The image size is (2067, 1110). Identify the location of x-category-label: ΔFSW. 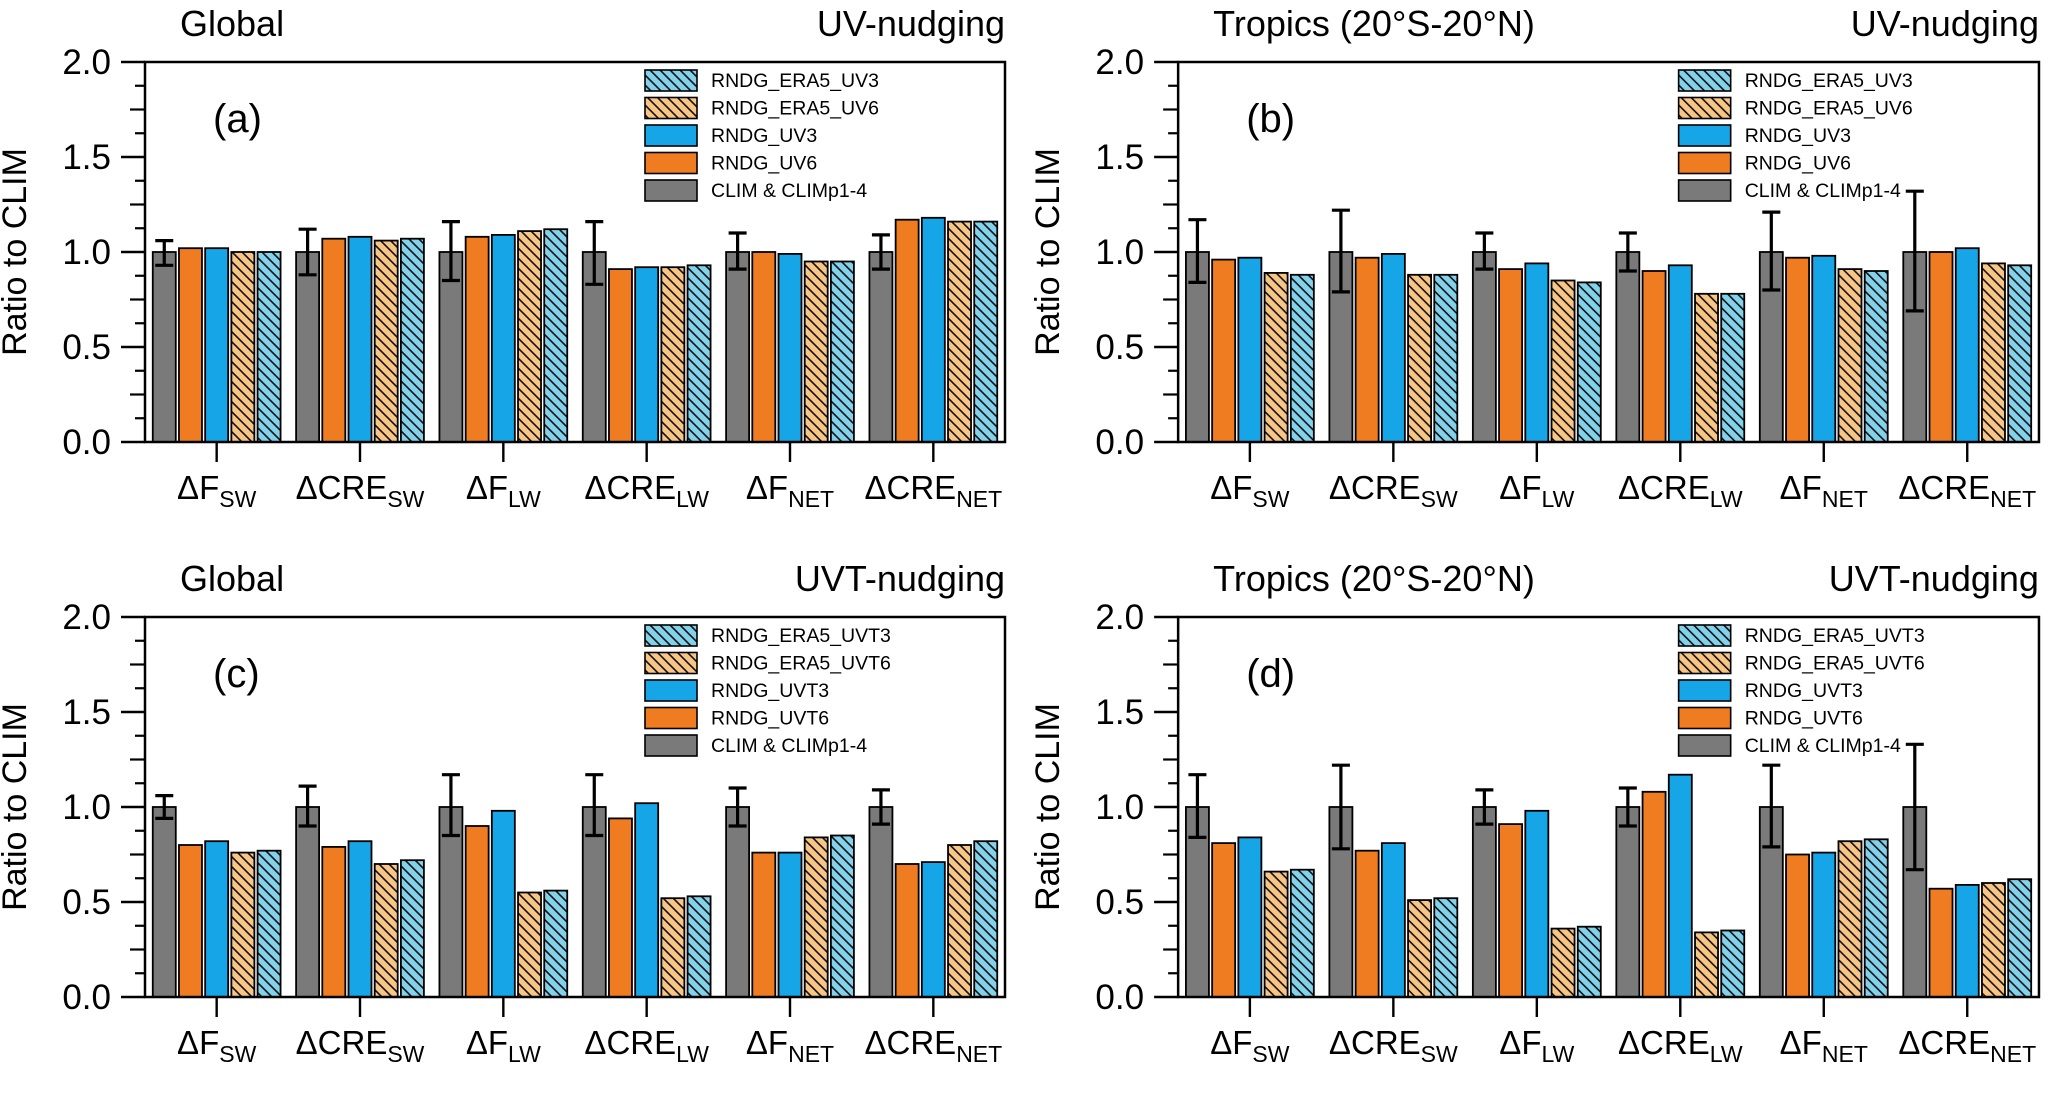
(1250, 1045).